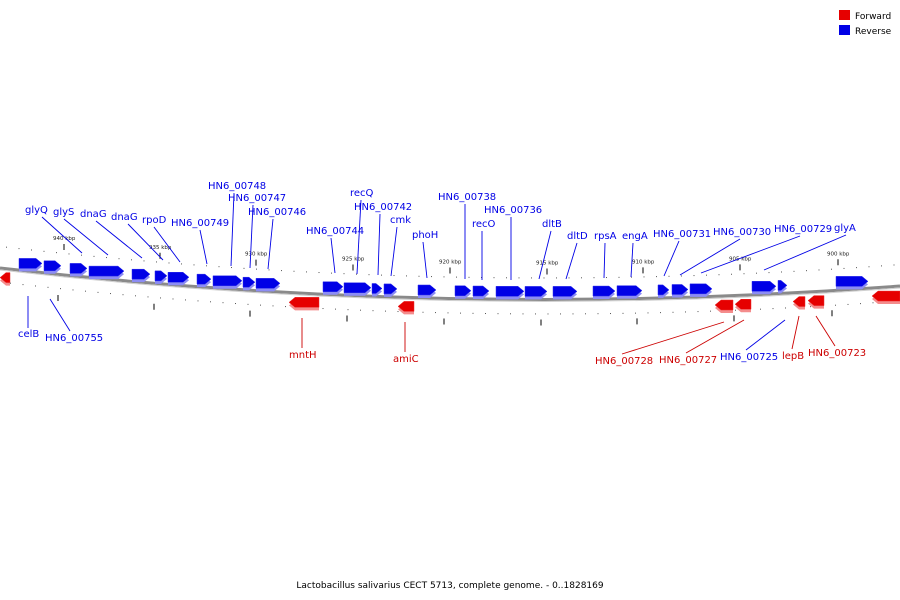  What do you see at coordinates (406, 359) in the screenshot?
I see `forward-gene-label: amiC` at bounding box center [406, 359].